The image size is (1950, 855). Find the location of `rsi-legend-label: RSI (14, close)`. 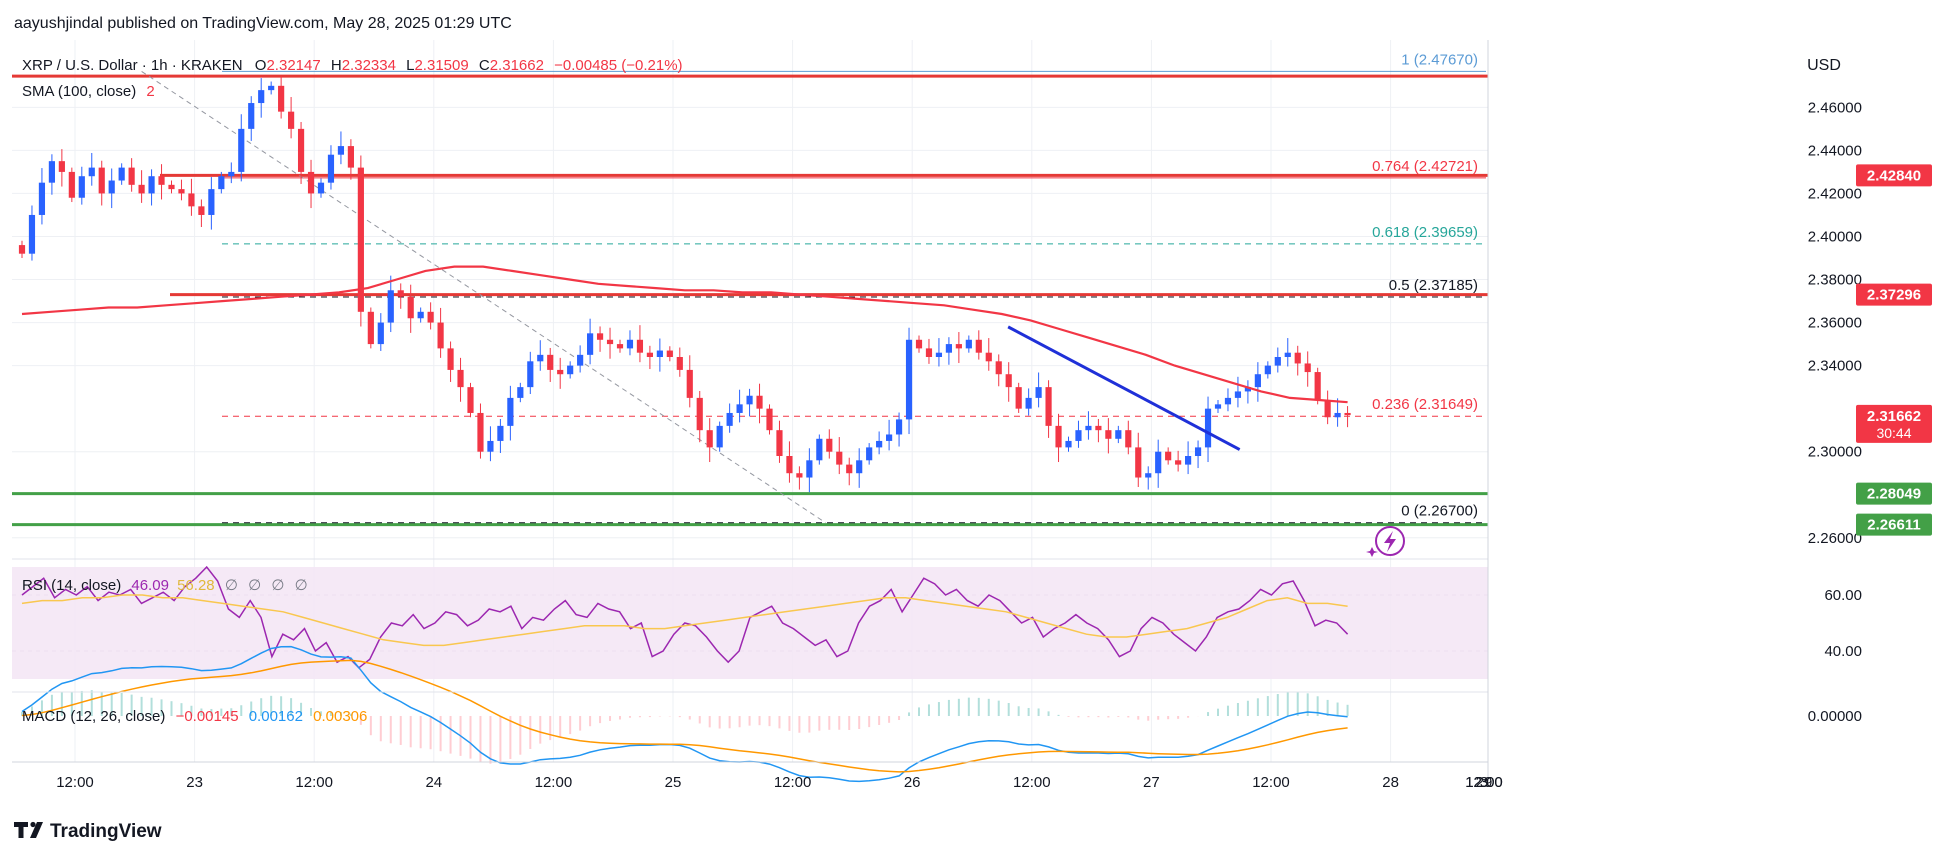

rsi-legend-label: RSI (14, close) is located at coordinates (71, 585).